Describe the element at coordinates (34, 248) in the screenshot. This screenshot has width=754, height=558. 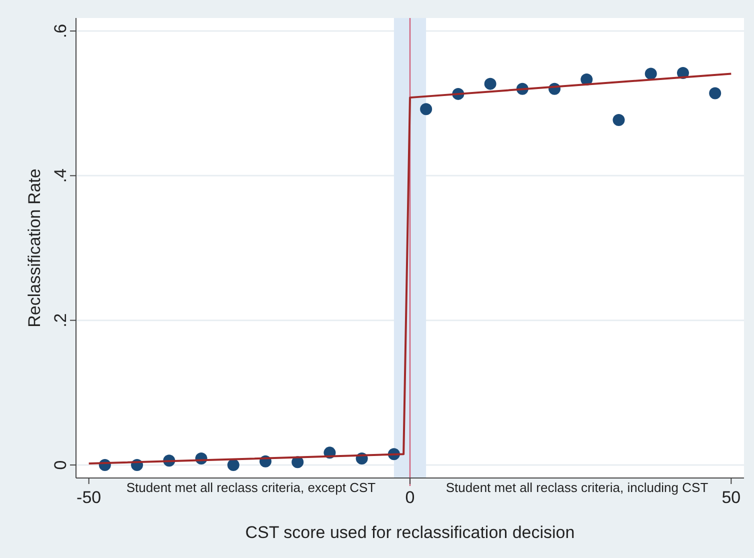
I see `y-axis-title: Reclassification Rate` at that location.